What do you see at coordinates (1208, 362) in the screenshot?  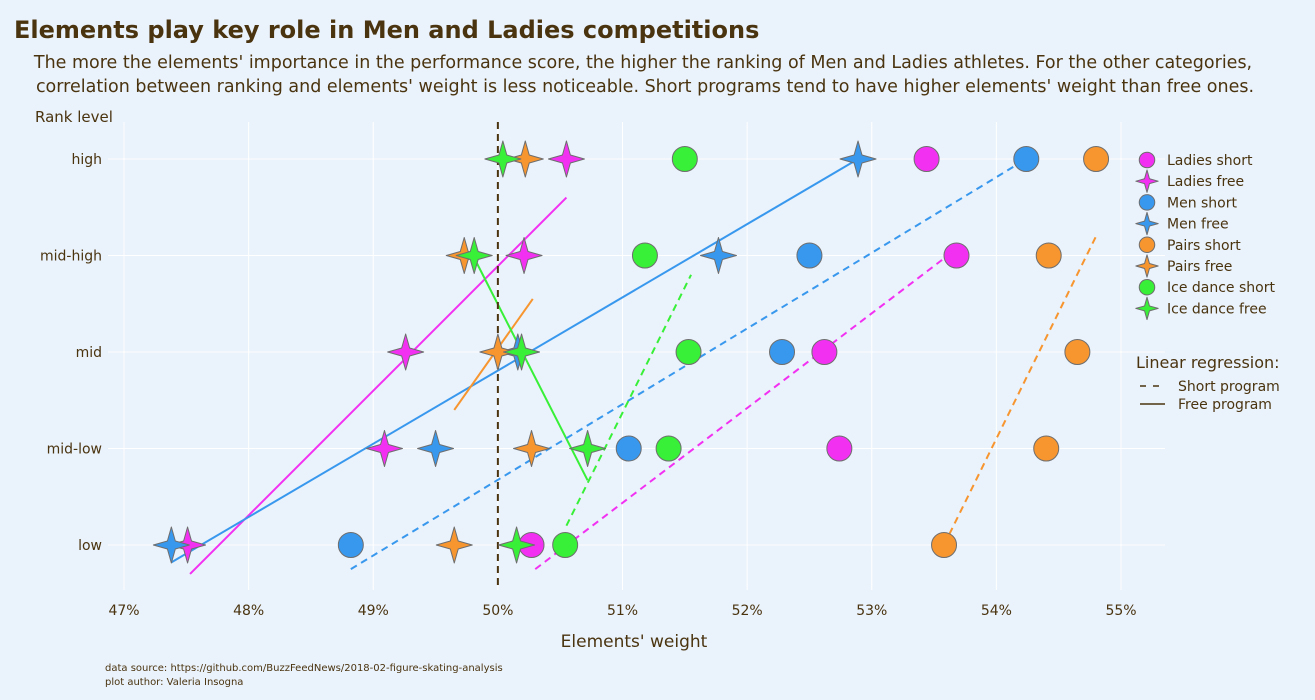 I see `legend-regression-title: Linear regression:` at bounding box center [1208, 362].